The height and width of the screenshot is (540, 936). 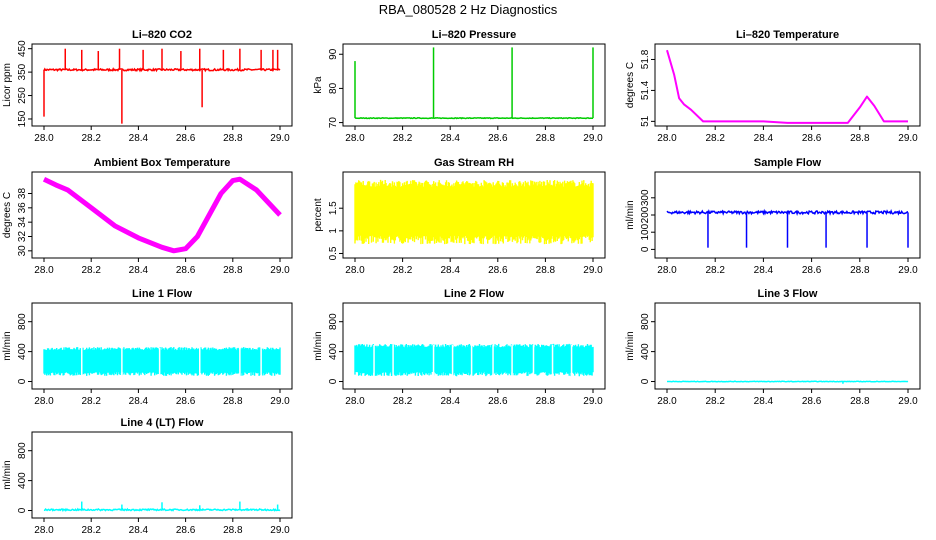 What do you see at coordinates (22, 208) in the screenshot?
I see `y-tick-label: 36` at bounding box center [22, 208].